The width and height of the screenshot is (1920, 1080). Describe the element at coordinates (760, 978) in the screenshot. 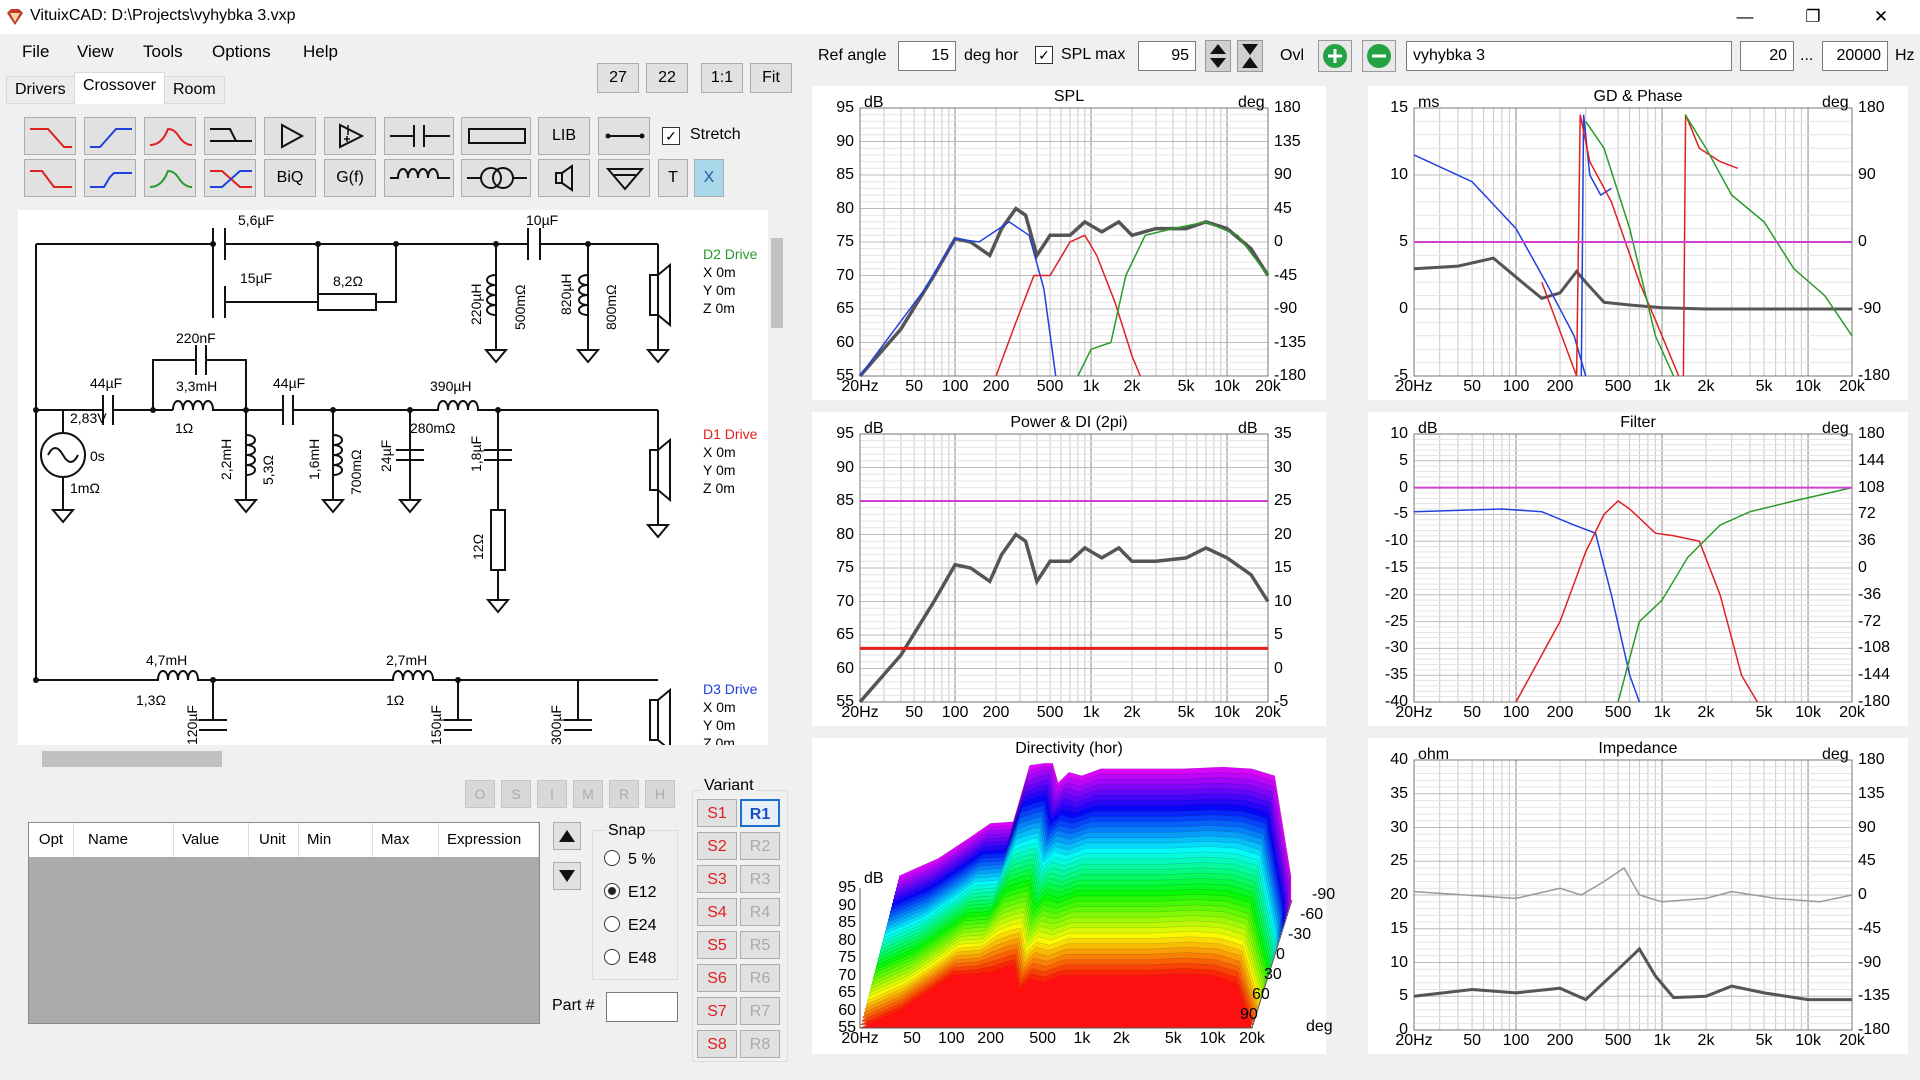

I see `variant-r6-button: R6` at that location.